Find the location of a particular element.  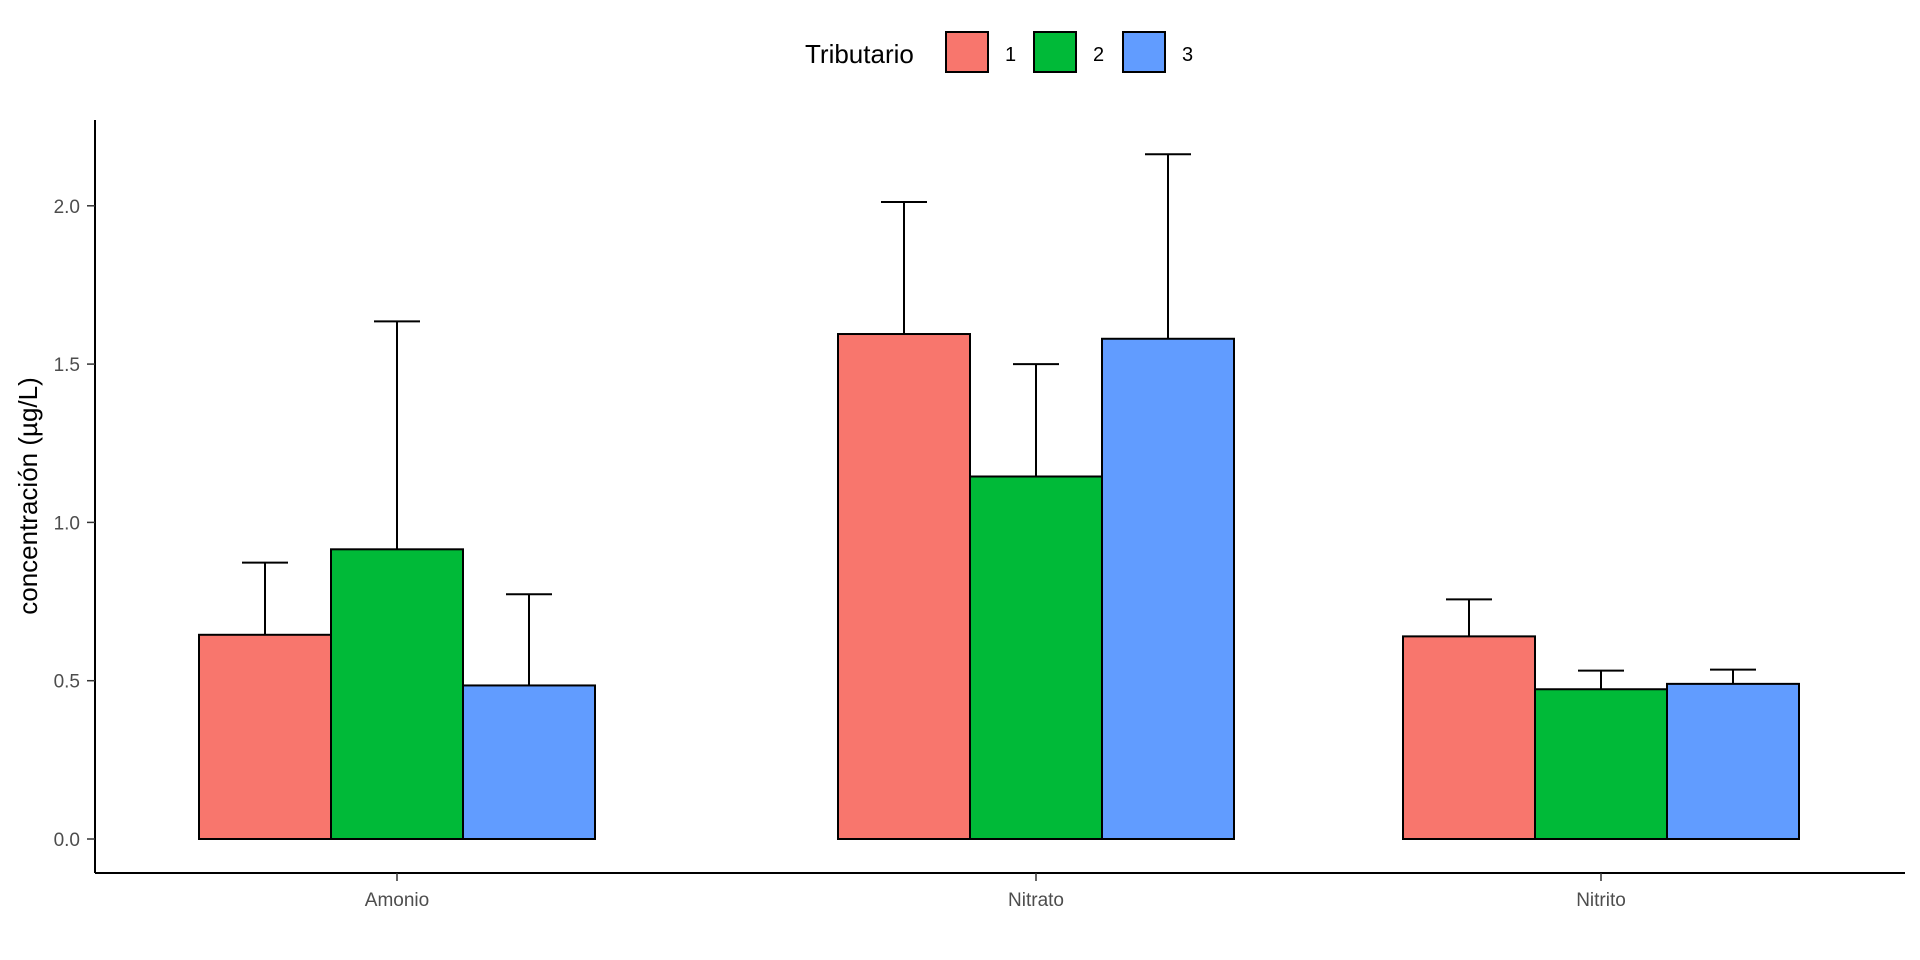

legend-label: 2 is located at coordinates (1098, 55).